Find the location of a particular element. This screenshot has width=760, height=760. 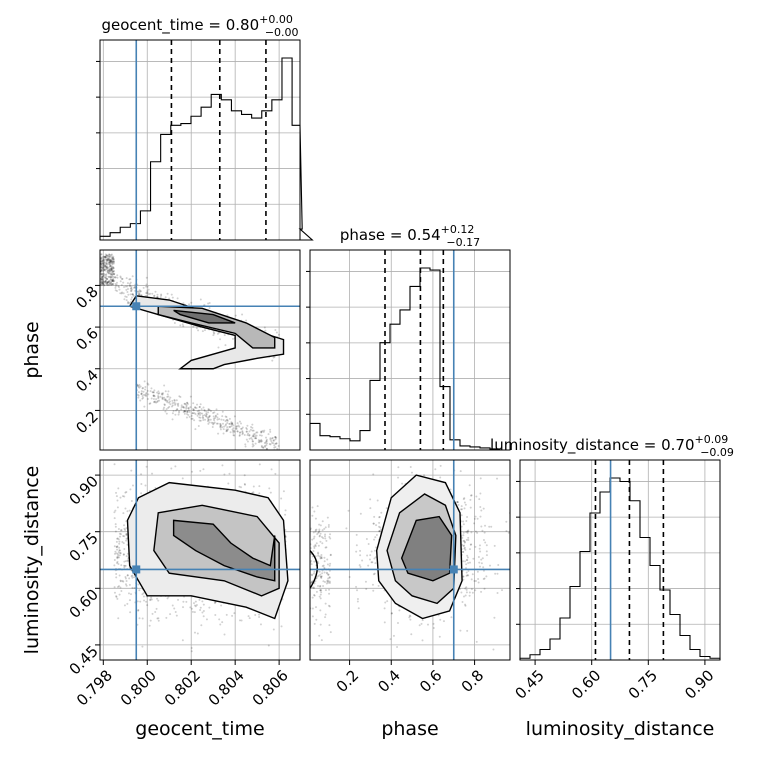

hist-frame-geocent_time is located at coordinates (200, 140).